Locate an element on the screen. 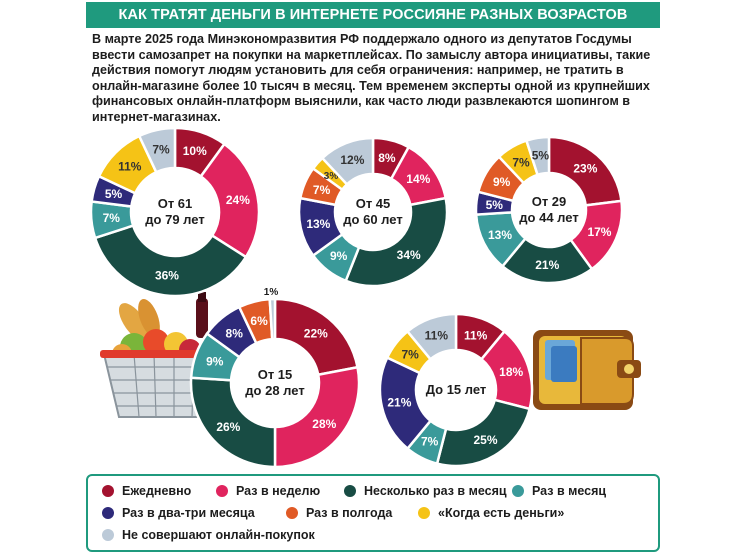  slice-label: 18% is located at coordinates (511, 372).